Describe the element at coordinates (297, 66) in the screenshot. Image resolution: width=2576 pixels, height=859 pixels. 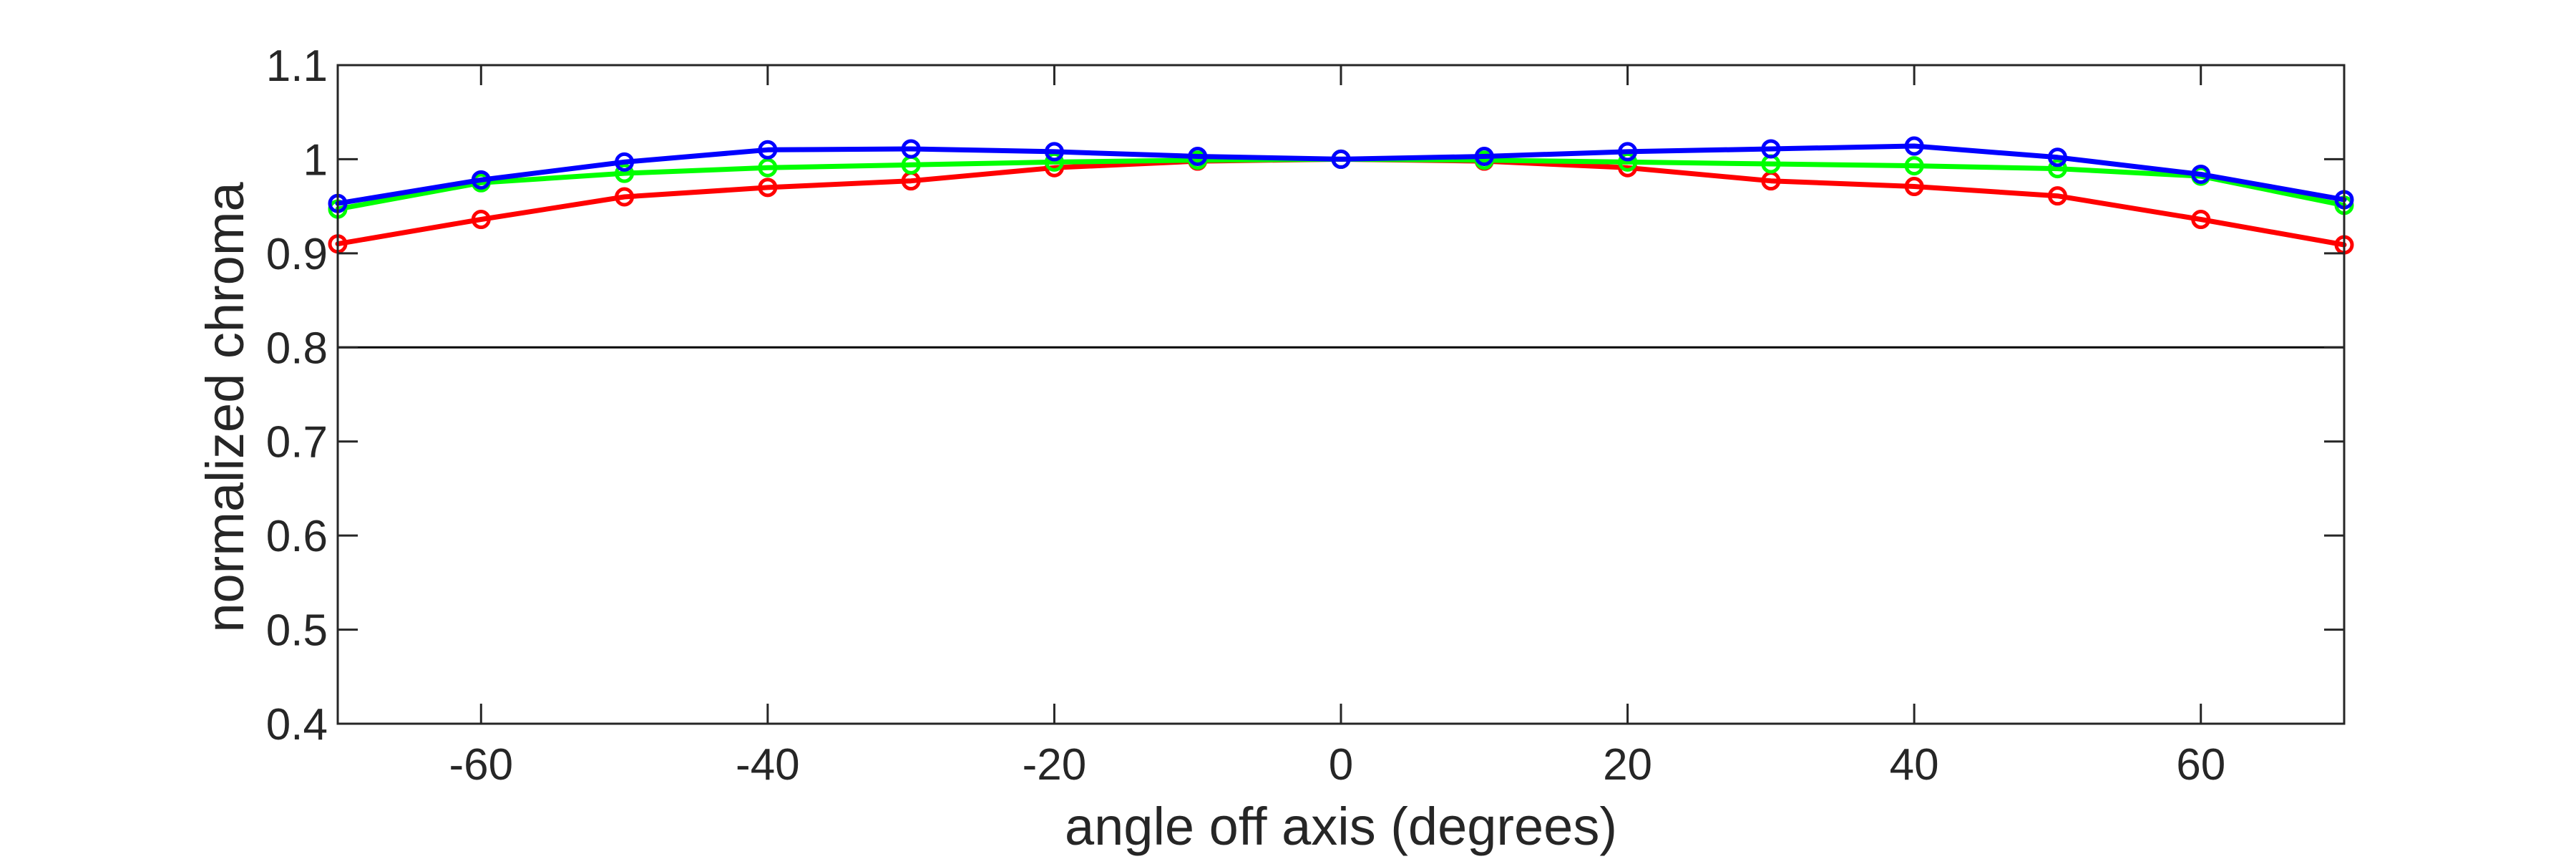
I see `y-tick-label: 1.1` at that location.